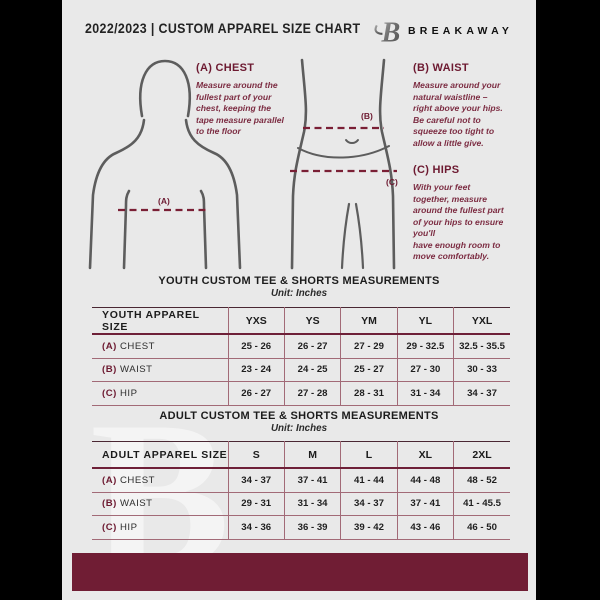 This screenshot has height=600, width=600. I want to click on cell: 28 - 31, so click(369, 393).